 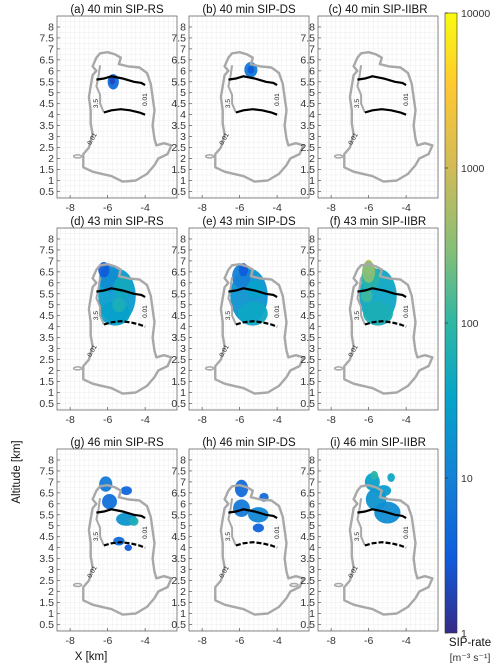 What do you see at coordinates (312, 570) in the screenshot?
I see `y-tick-label: 3` at bounding box center [312, 570].